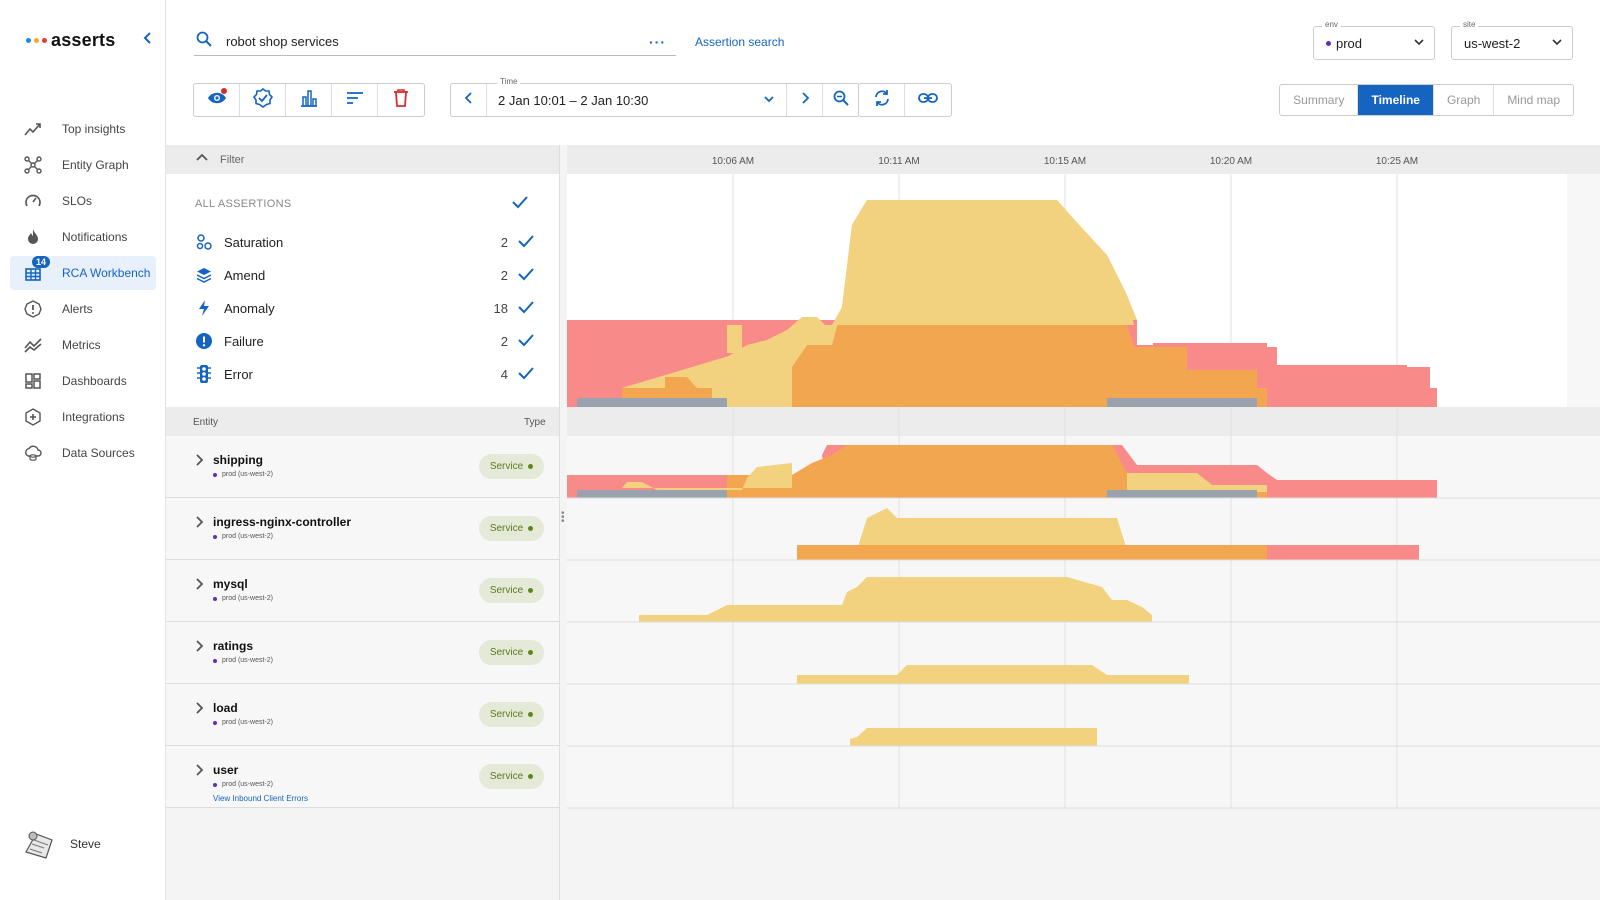 This screenshot has width=1600, height=900. What do you see at coordinates (309, 100) in the screenshot?
I see `chart-view-button` at bounding box center [309, 100].